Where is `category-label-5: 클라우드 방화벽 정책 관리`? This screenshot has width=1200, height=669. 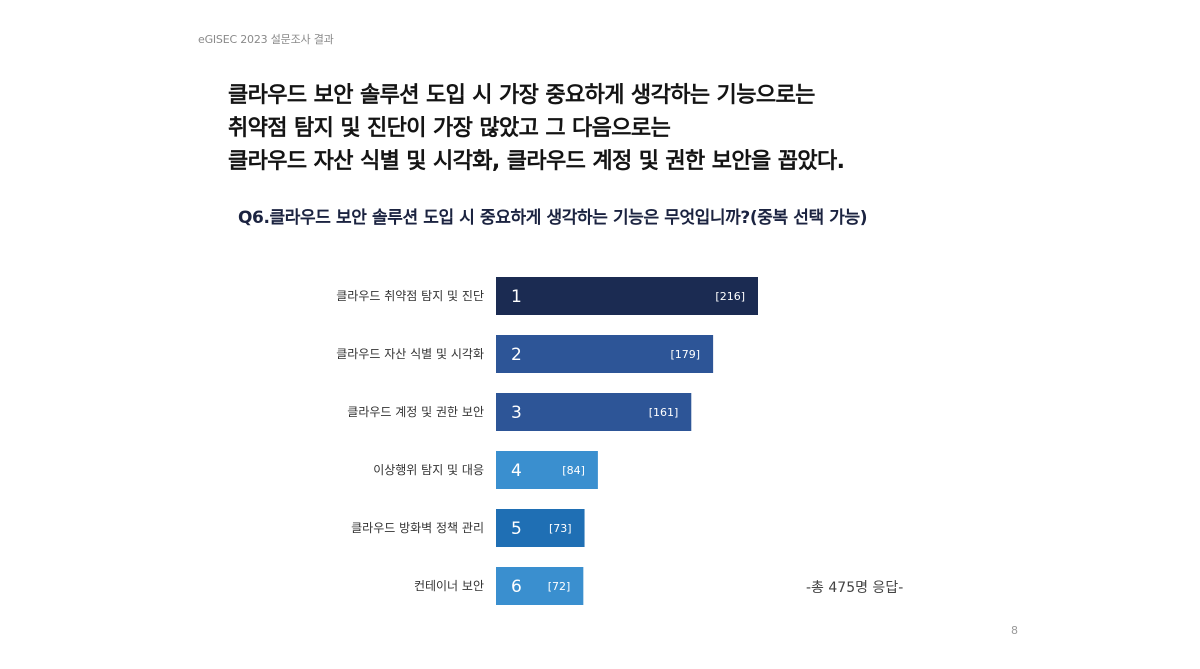
category-label-5: 클라우드 방화벽 정책 관리 is located at coordinates (417, 527).